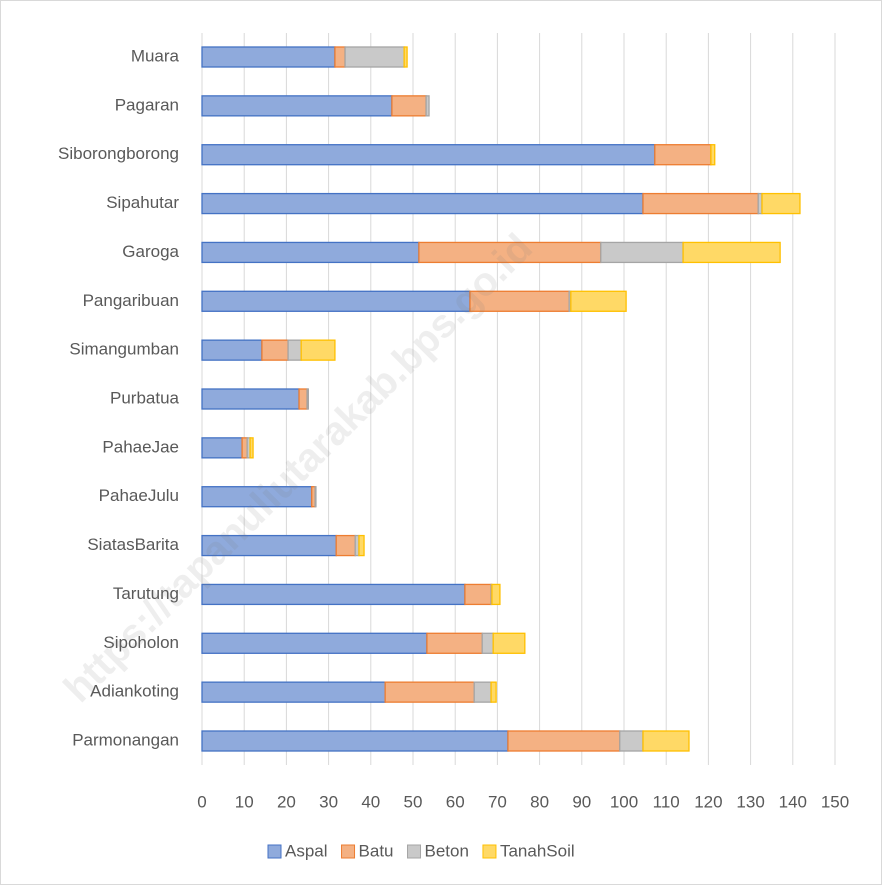  What do you see at coordinates (124, 349) in the screenshot?
I see `y-tick-label: Simangumban` at bounding box center [124, 349].